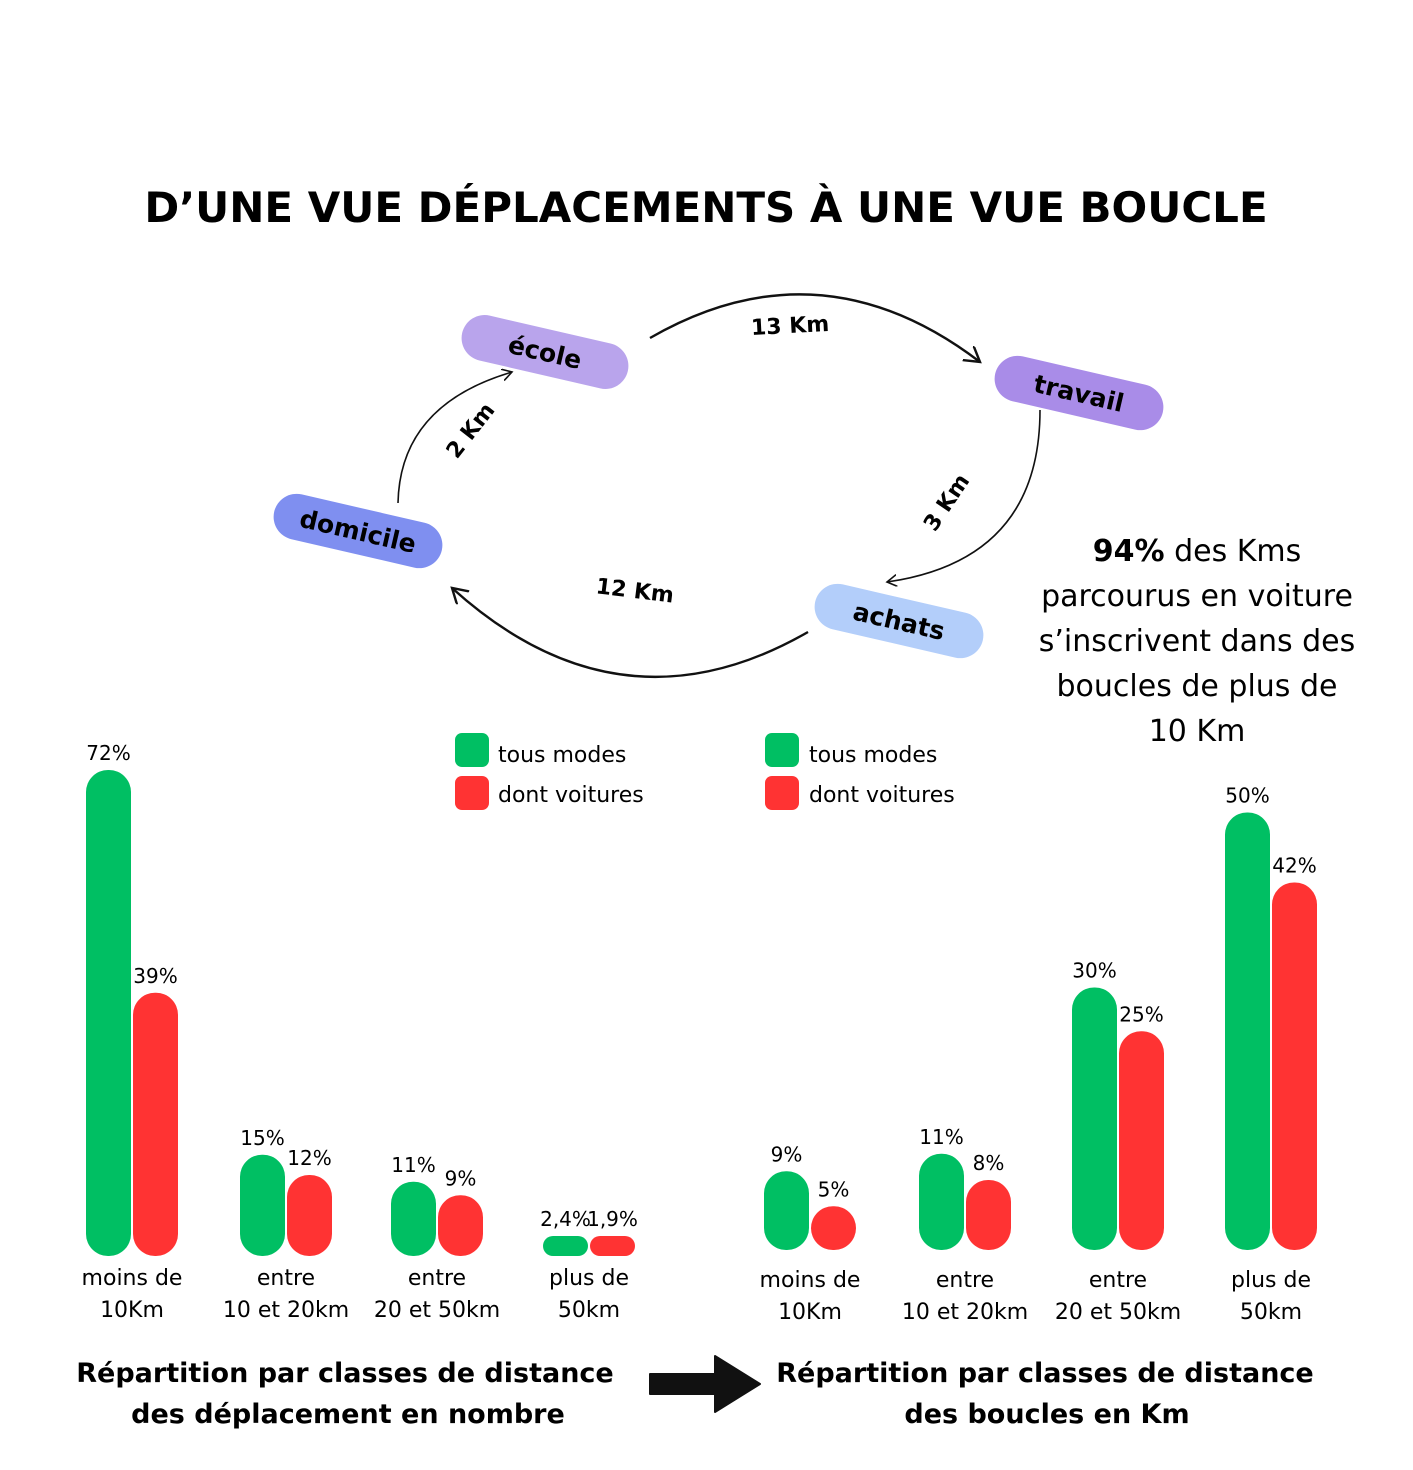 The width and height of the screenshot is (1413, 1470). I want to click on node-travail-pill, so click(1079, 393).